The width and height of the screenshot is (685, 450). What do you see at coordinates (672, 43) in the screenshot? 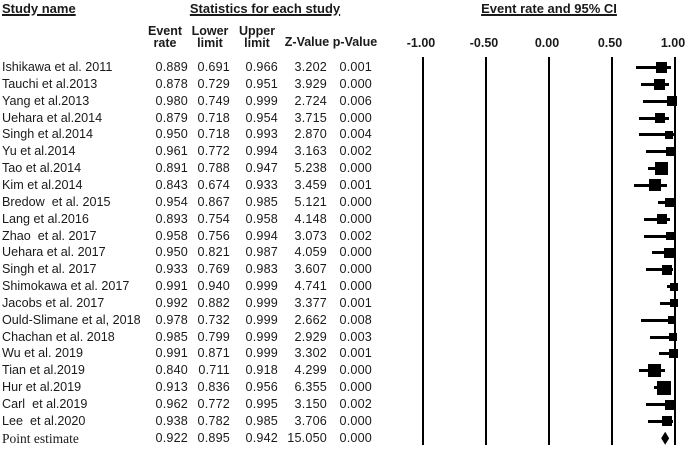
I see `axis-tick-label: 1.00` at bounding box center [672, 43].